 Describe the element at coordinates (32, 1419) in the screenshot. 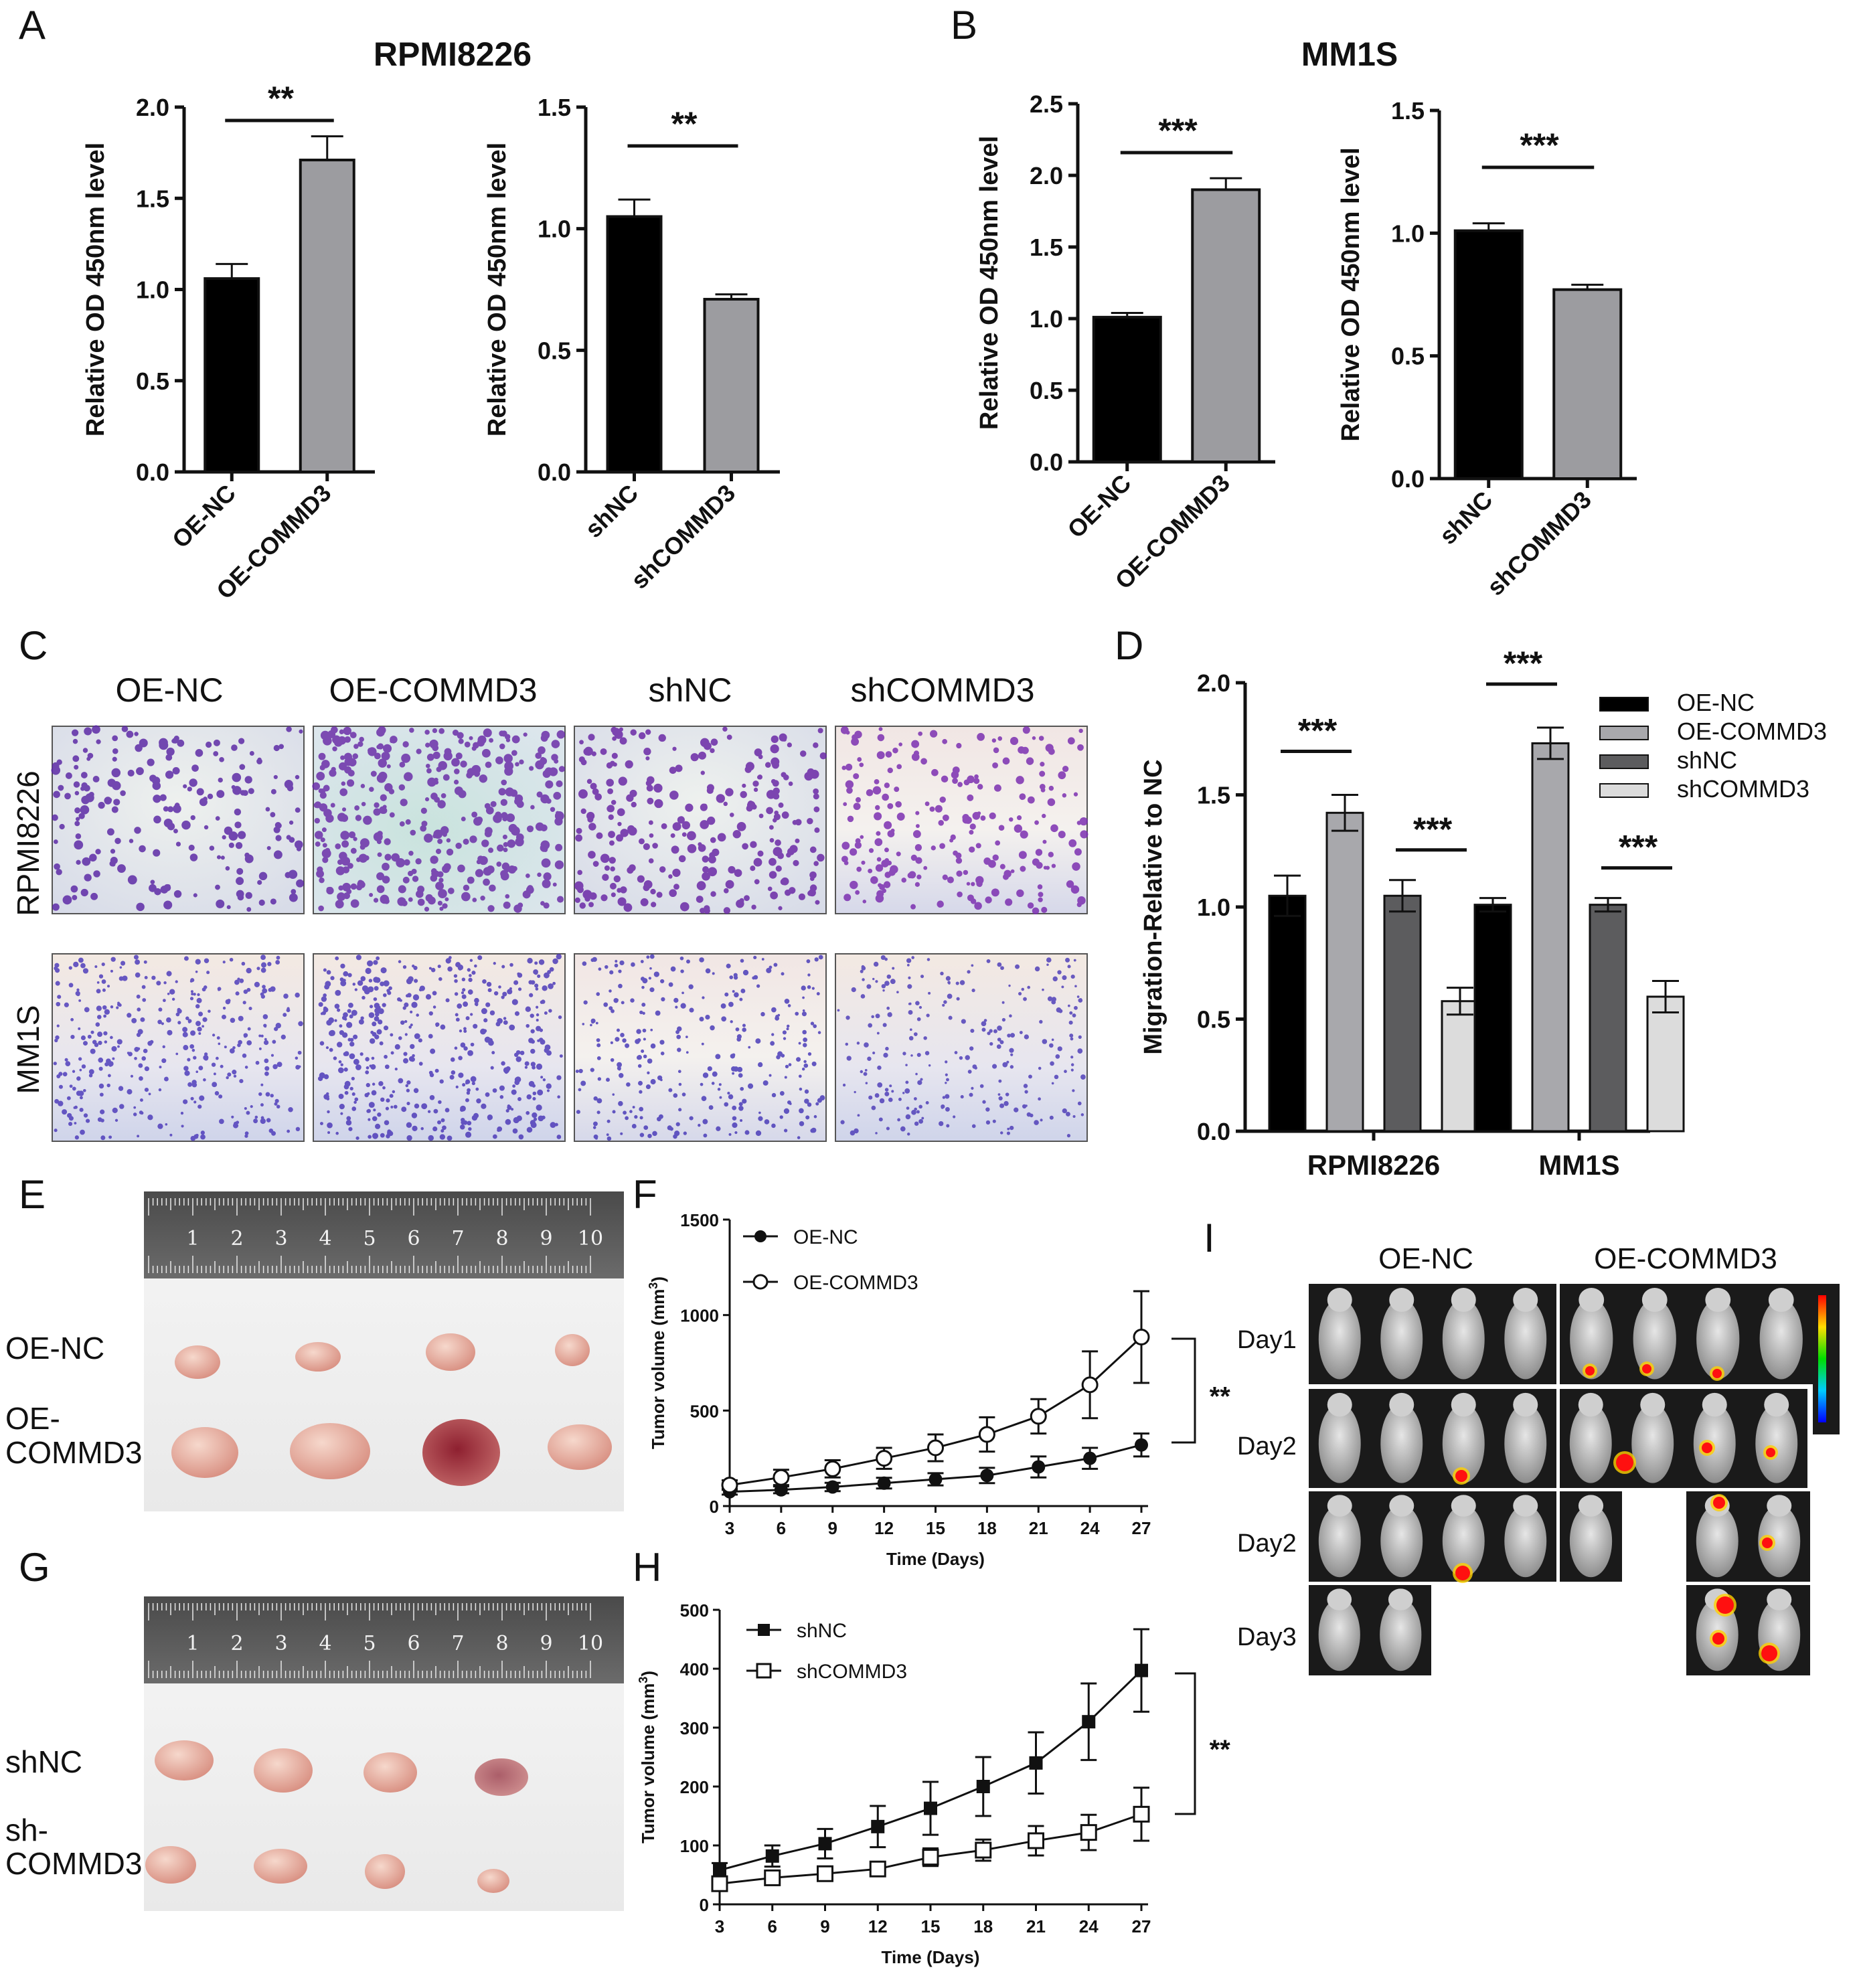

I see `panel-e-row-oe: OE-` at that location.